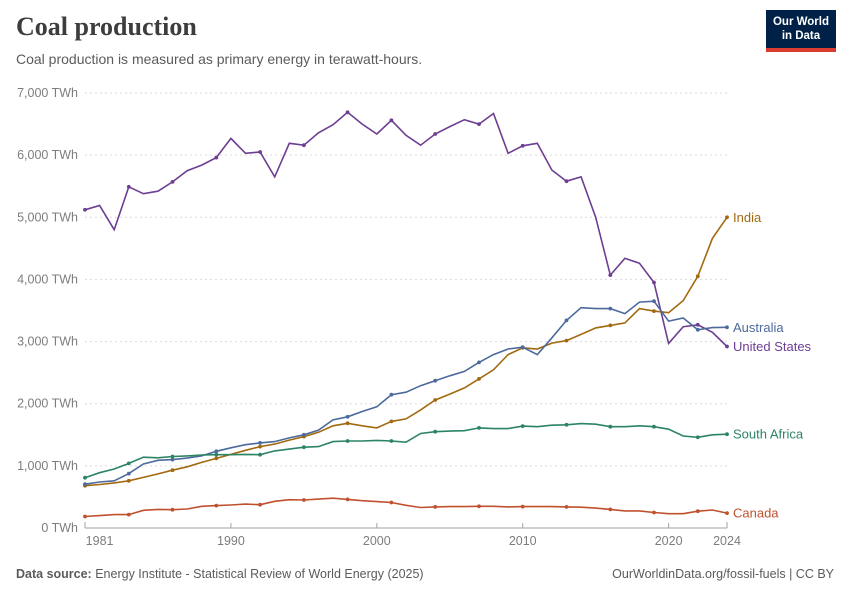  Describe the element at coordinates (377, 541) in the screenshot. I see `x-tick-label: 2000` at that location.